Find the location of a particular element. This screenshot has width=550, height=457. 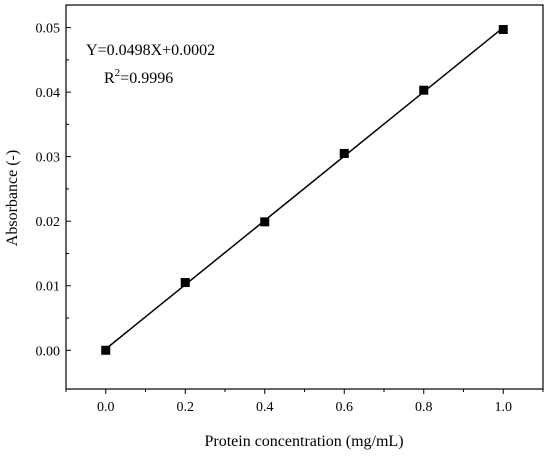

x-tick-label: 0.2 is located at coordinates (186, 407).